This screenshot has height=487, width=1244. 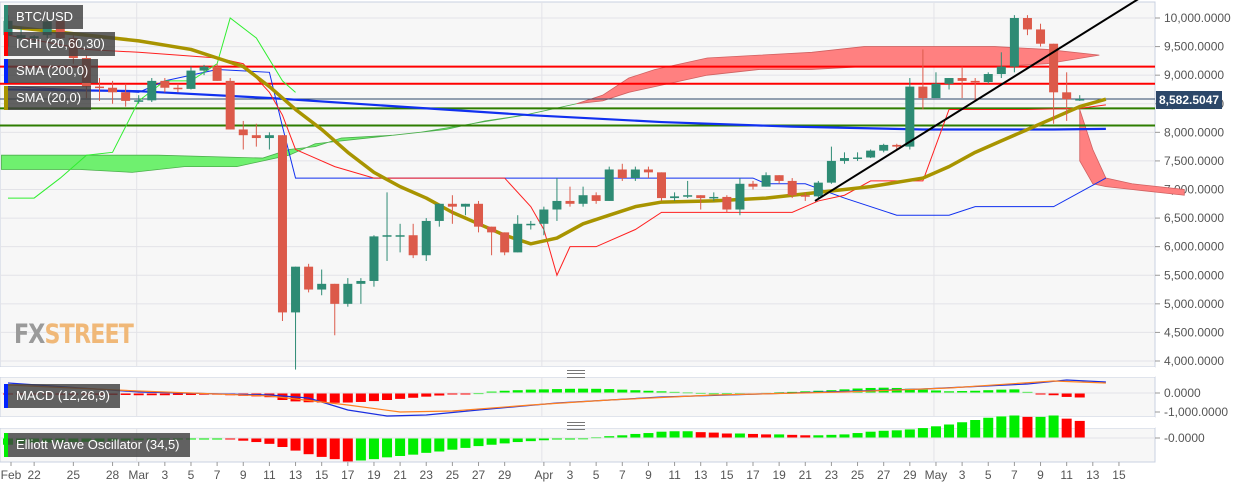 What do you see at coordinates (113, 475) in the screenshot?
I see `svg-text: 28` at bounding box center [113, 475].